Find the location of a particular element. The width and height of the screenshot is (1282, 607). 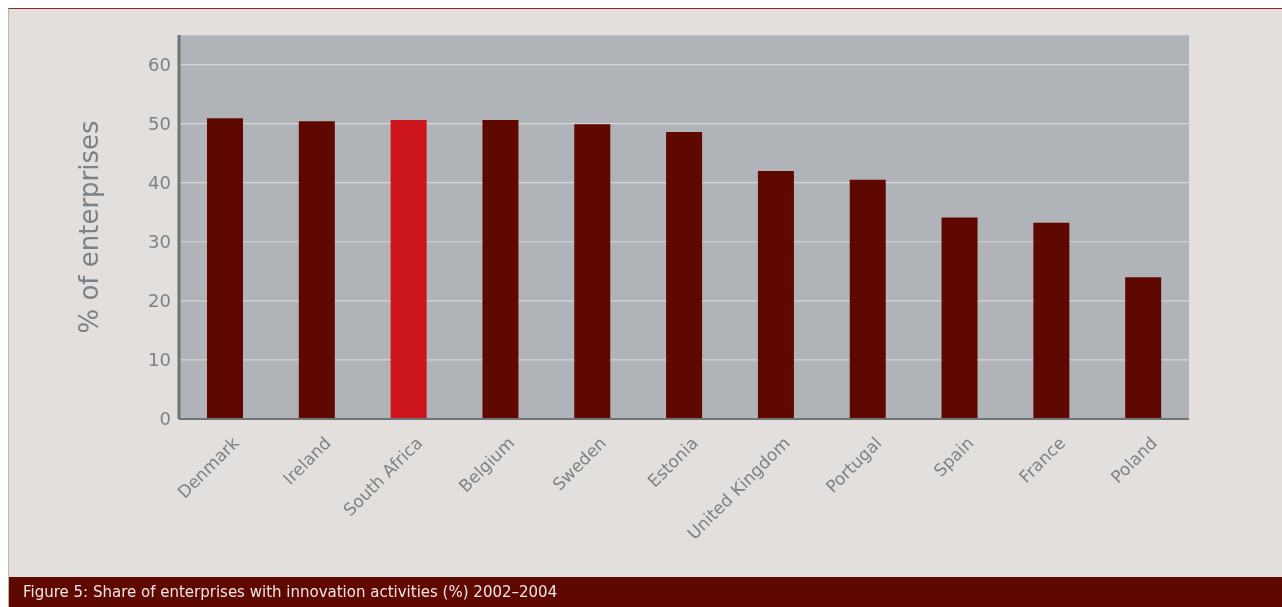

y-tick-label: 60 is located at coordinates (159, 64).